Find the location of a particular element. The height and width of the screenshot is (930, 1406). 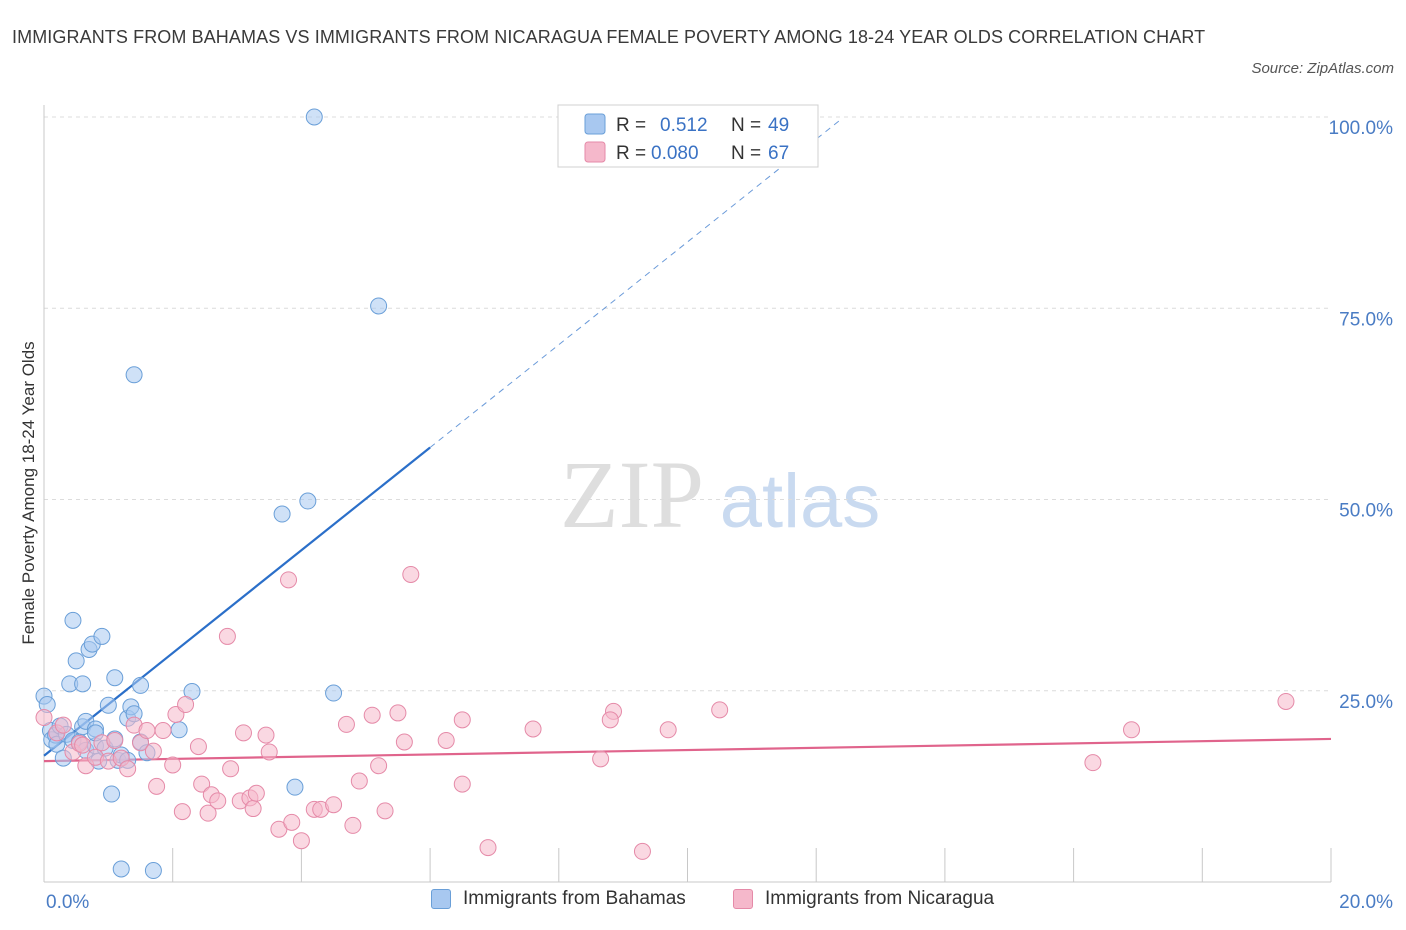

stats-swatch-bahamas is located at coordinates (595, 124).